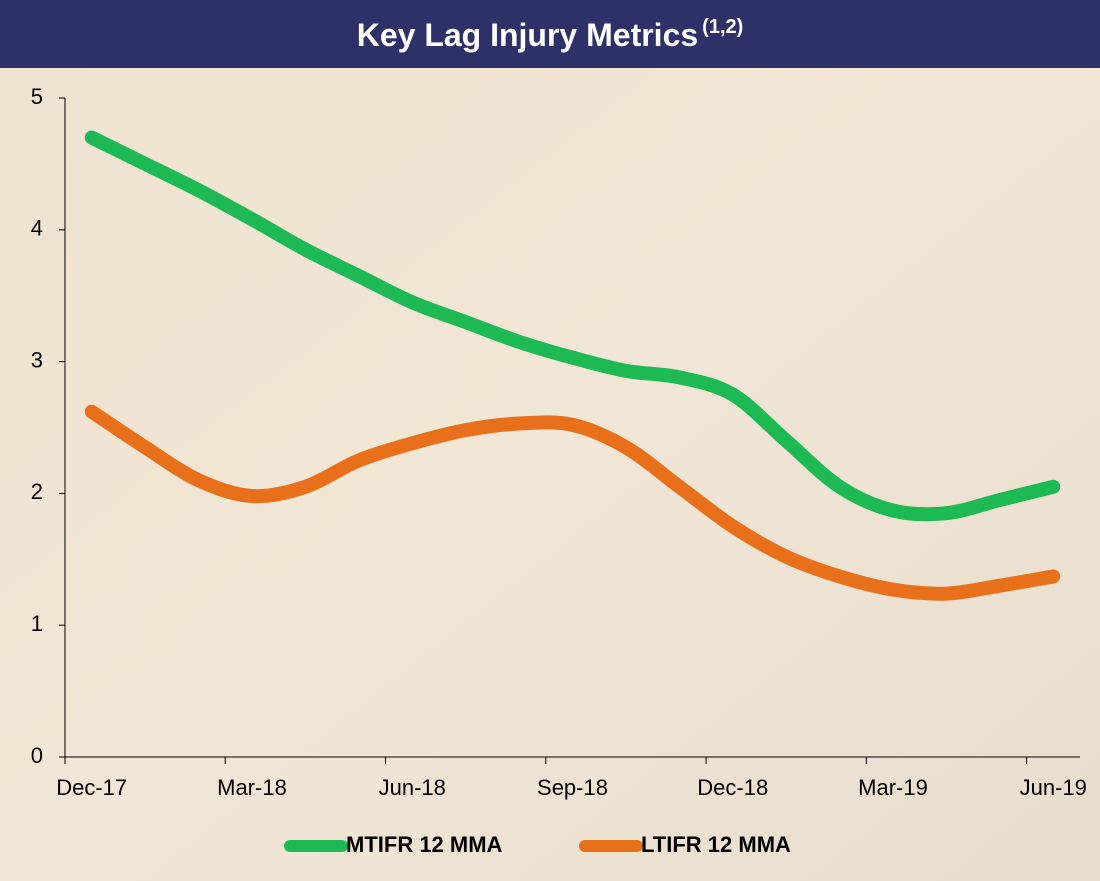 Image resolution: width=1100 pixels, height=881 pixels. What do you see at coordinates (37, 359) in the screenshot?
I see `y-tick-label: 3` at bounding box center [37, 359].